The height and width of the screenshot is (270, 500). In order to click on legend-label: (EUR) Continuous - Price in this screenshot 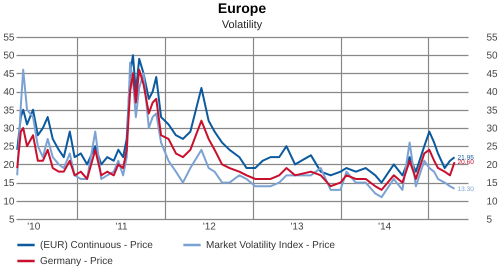, I will do `click(97, 245)`.